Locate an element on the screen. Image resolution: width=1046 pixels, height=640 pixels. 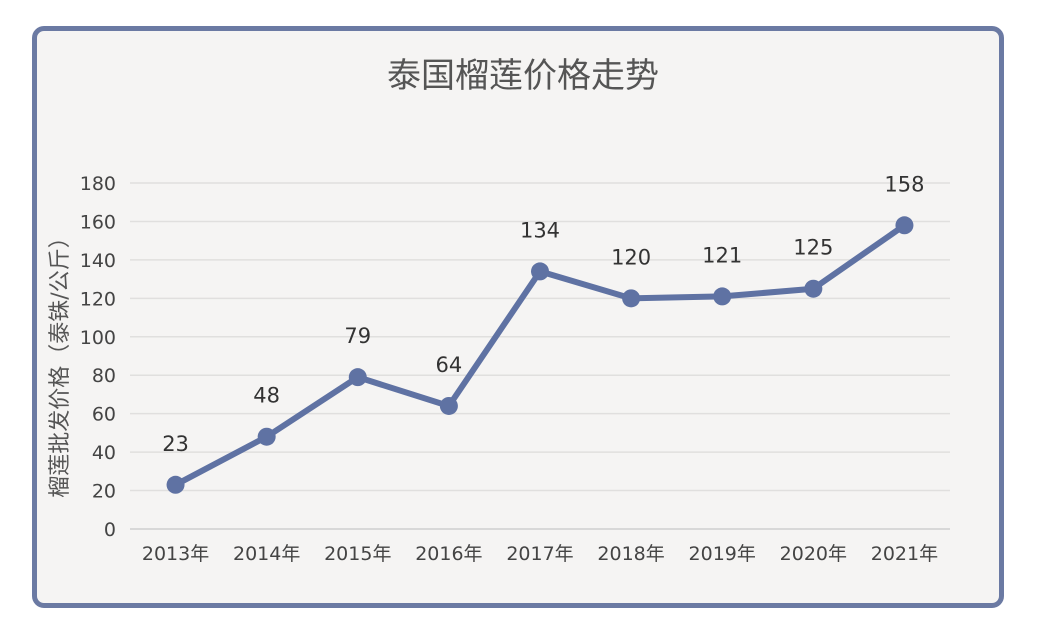
data-label: 48 is located at coordinates (266, 396).